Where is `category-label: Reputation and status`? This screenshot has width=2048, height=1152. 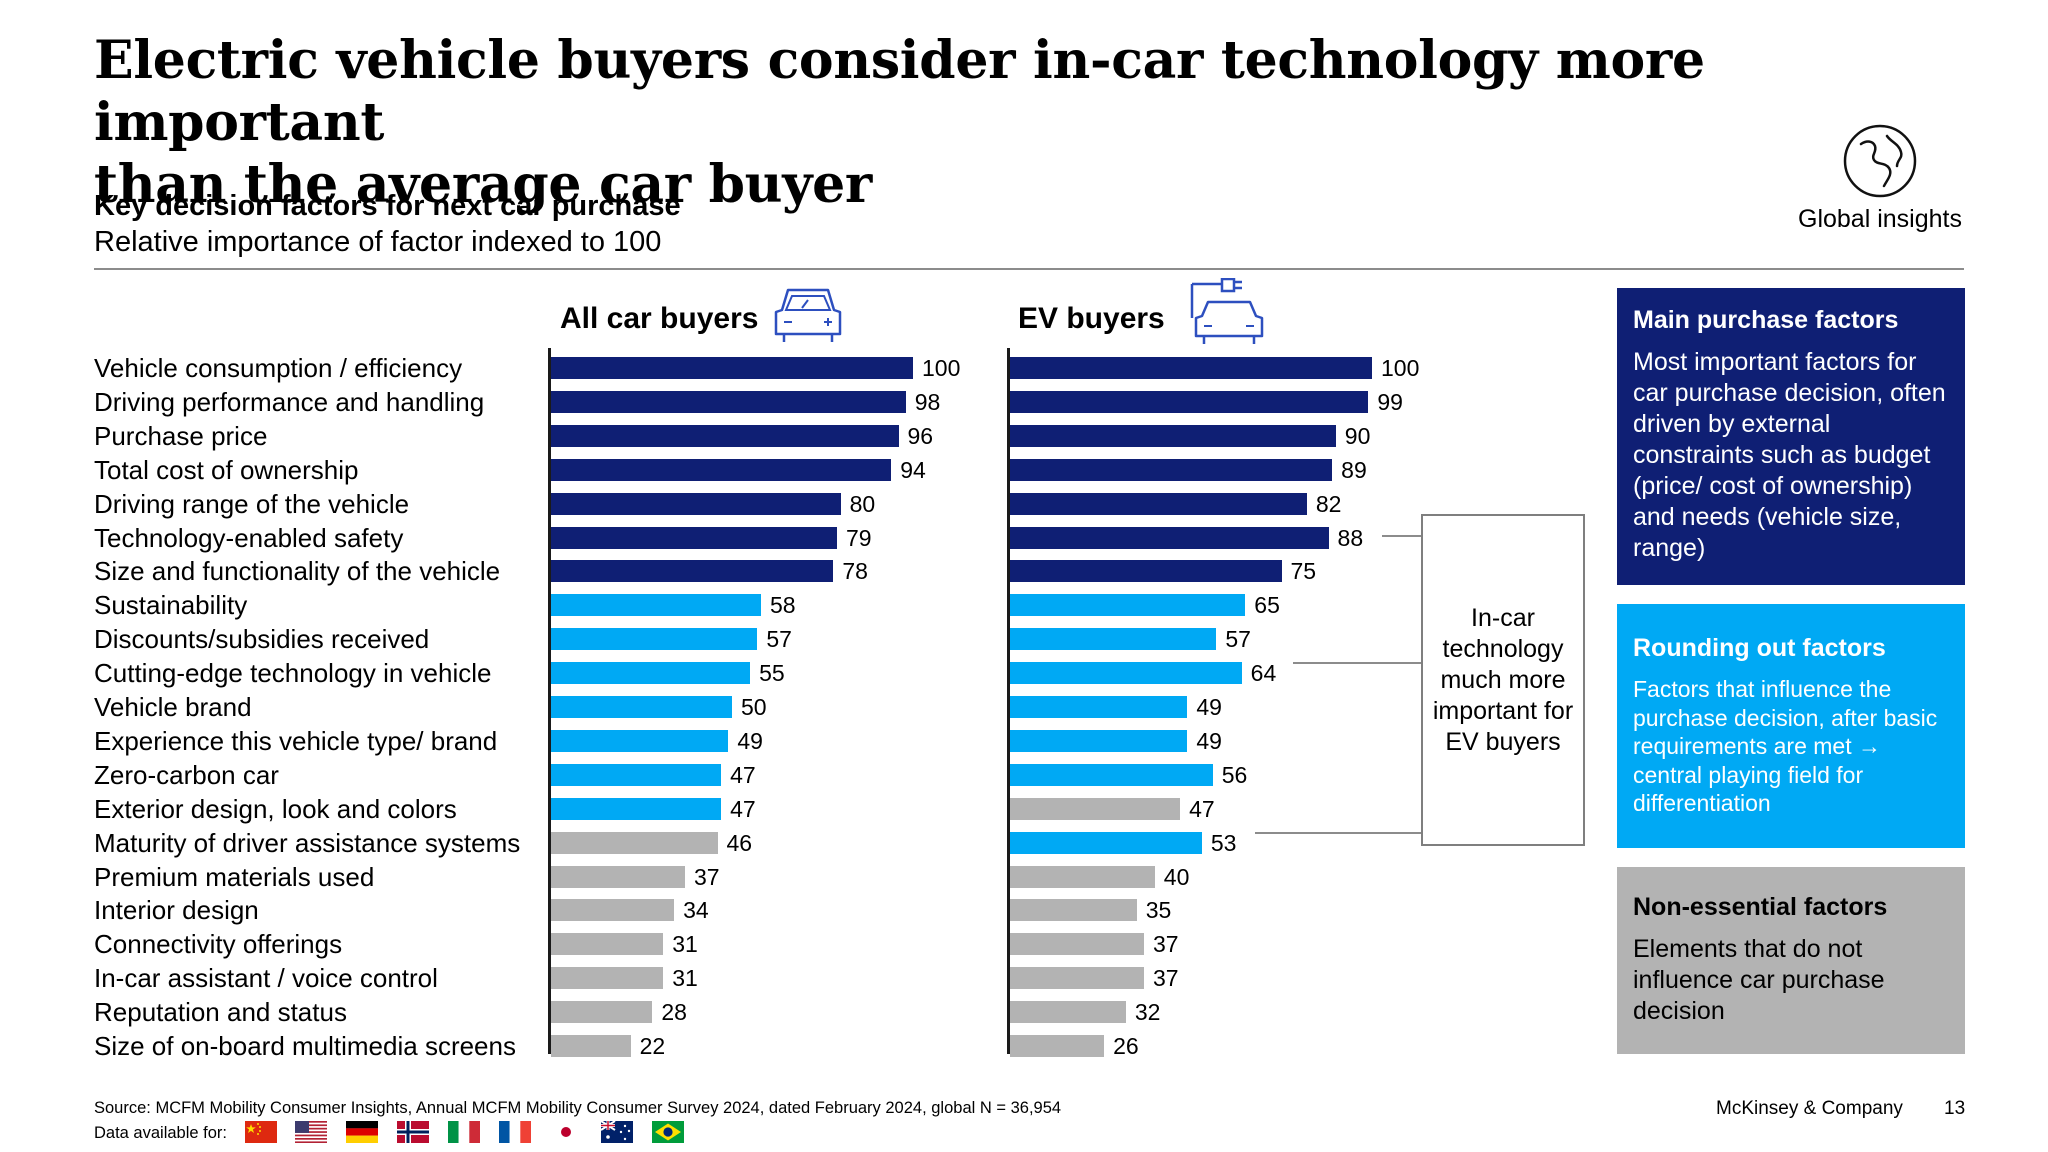
category-label: Reputation and status is located at coordinates (220, 1012).